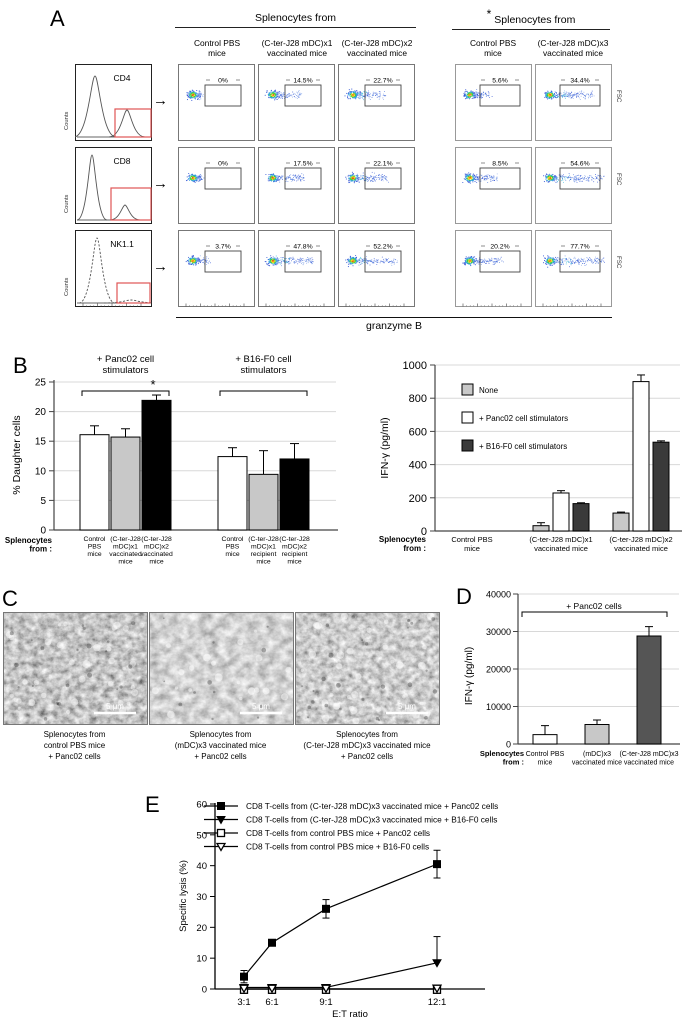  I want to click on svg-text: CD8, so click(121, 161).